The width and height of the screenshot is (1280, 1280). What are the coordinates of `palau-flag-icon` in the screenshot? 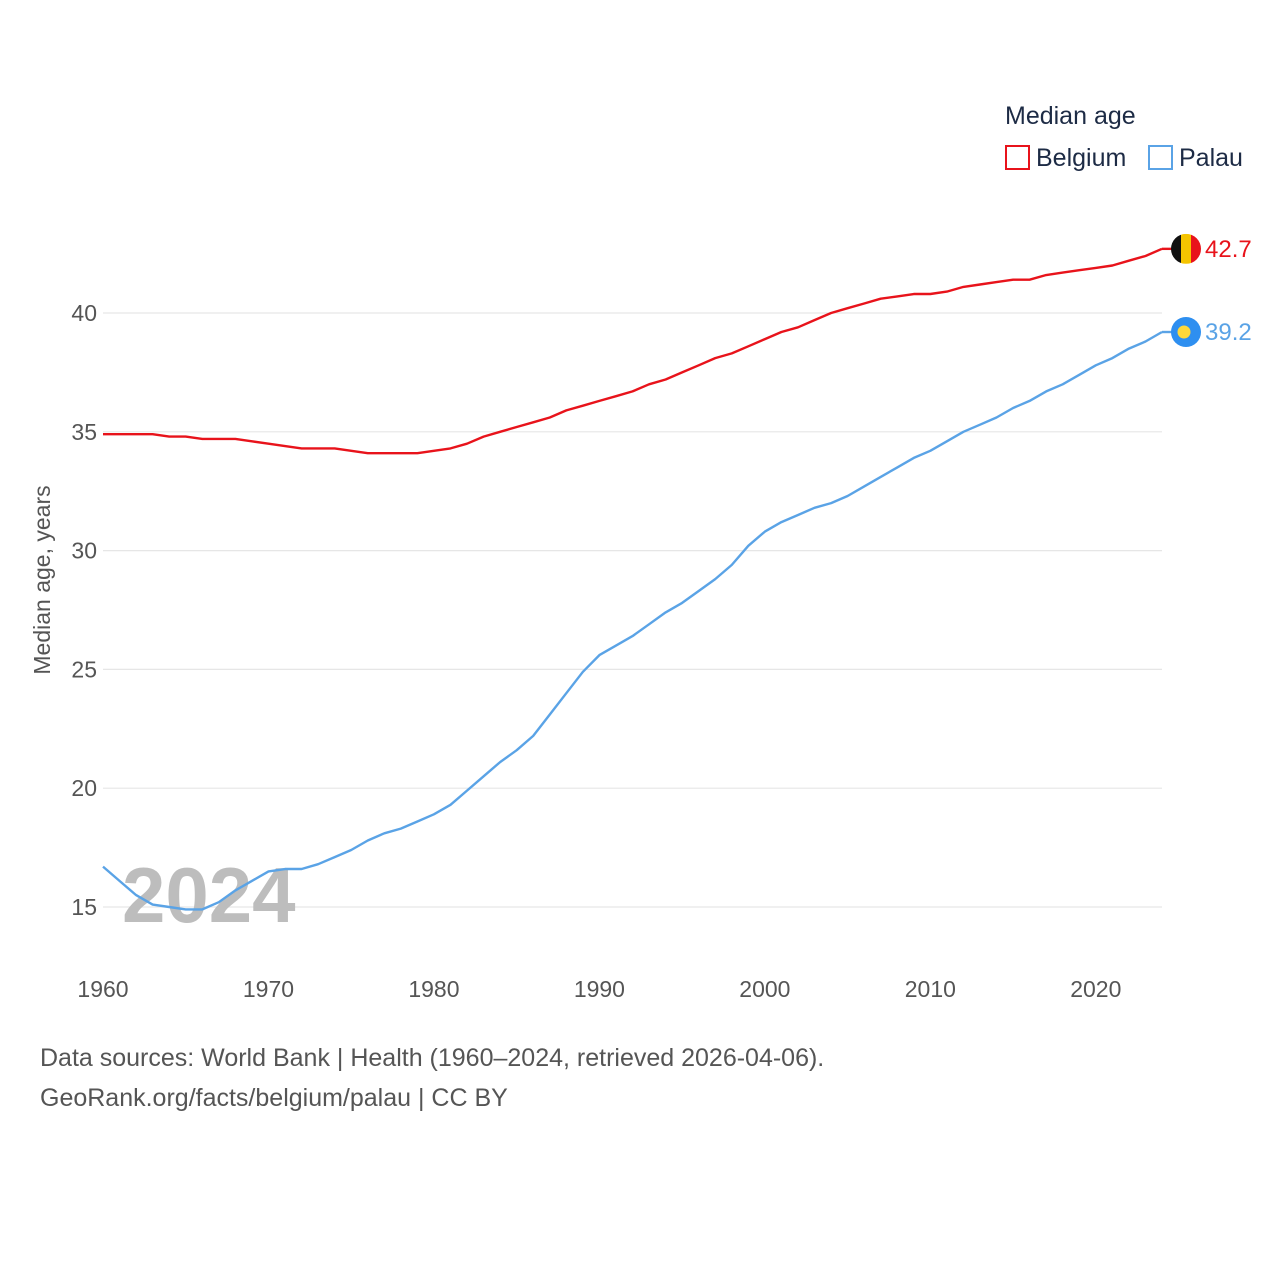 It's located at (1186, 332).